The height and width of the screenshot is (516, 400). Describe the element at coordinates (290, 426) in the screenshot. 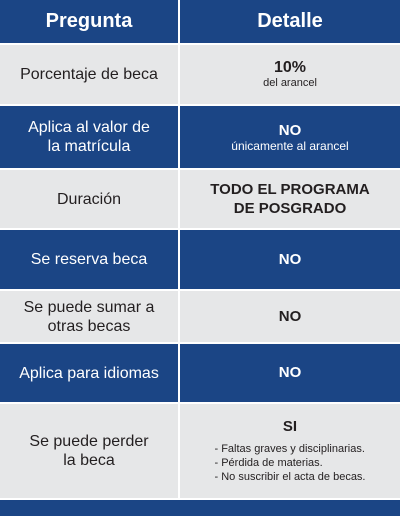

I see `answer-value: SI` at that location.